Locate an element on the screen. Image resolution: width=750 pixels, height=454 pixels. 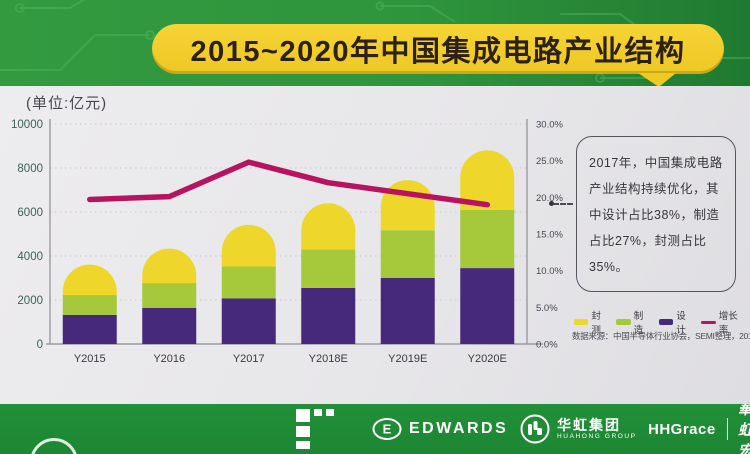
x-axis-label: Y2016 is located at coordinates (169, 359).